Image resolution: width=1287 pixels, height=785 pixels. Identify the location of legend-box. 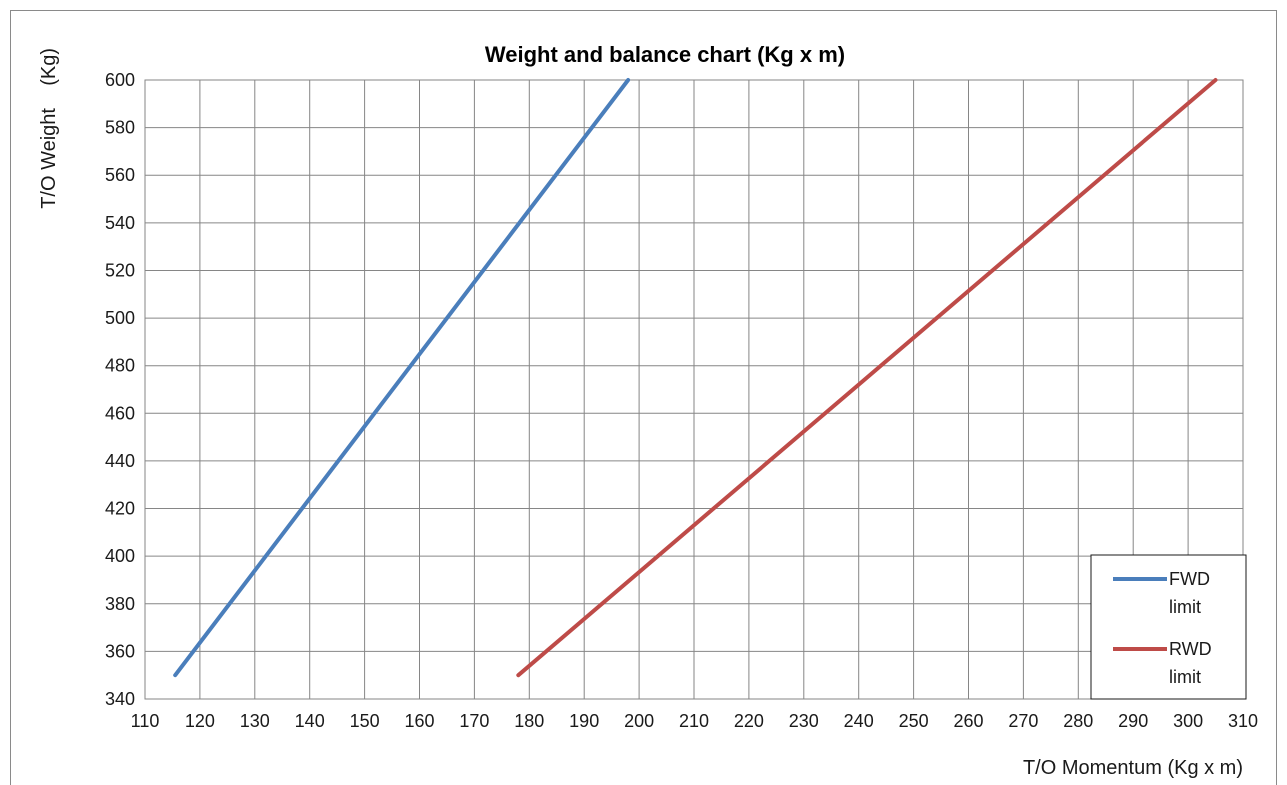
(1168, 627).